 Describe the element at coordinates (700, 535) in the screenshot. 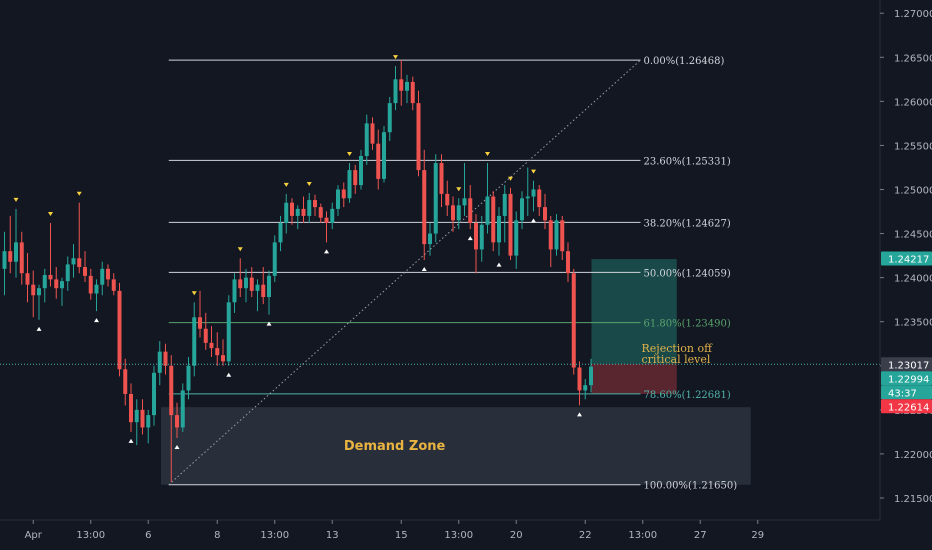

I see `time-tick-label: 27` at that location.